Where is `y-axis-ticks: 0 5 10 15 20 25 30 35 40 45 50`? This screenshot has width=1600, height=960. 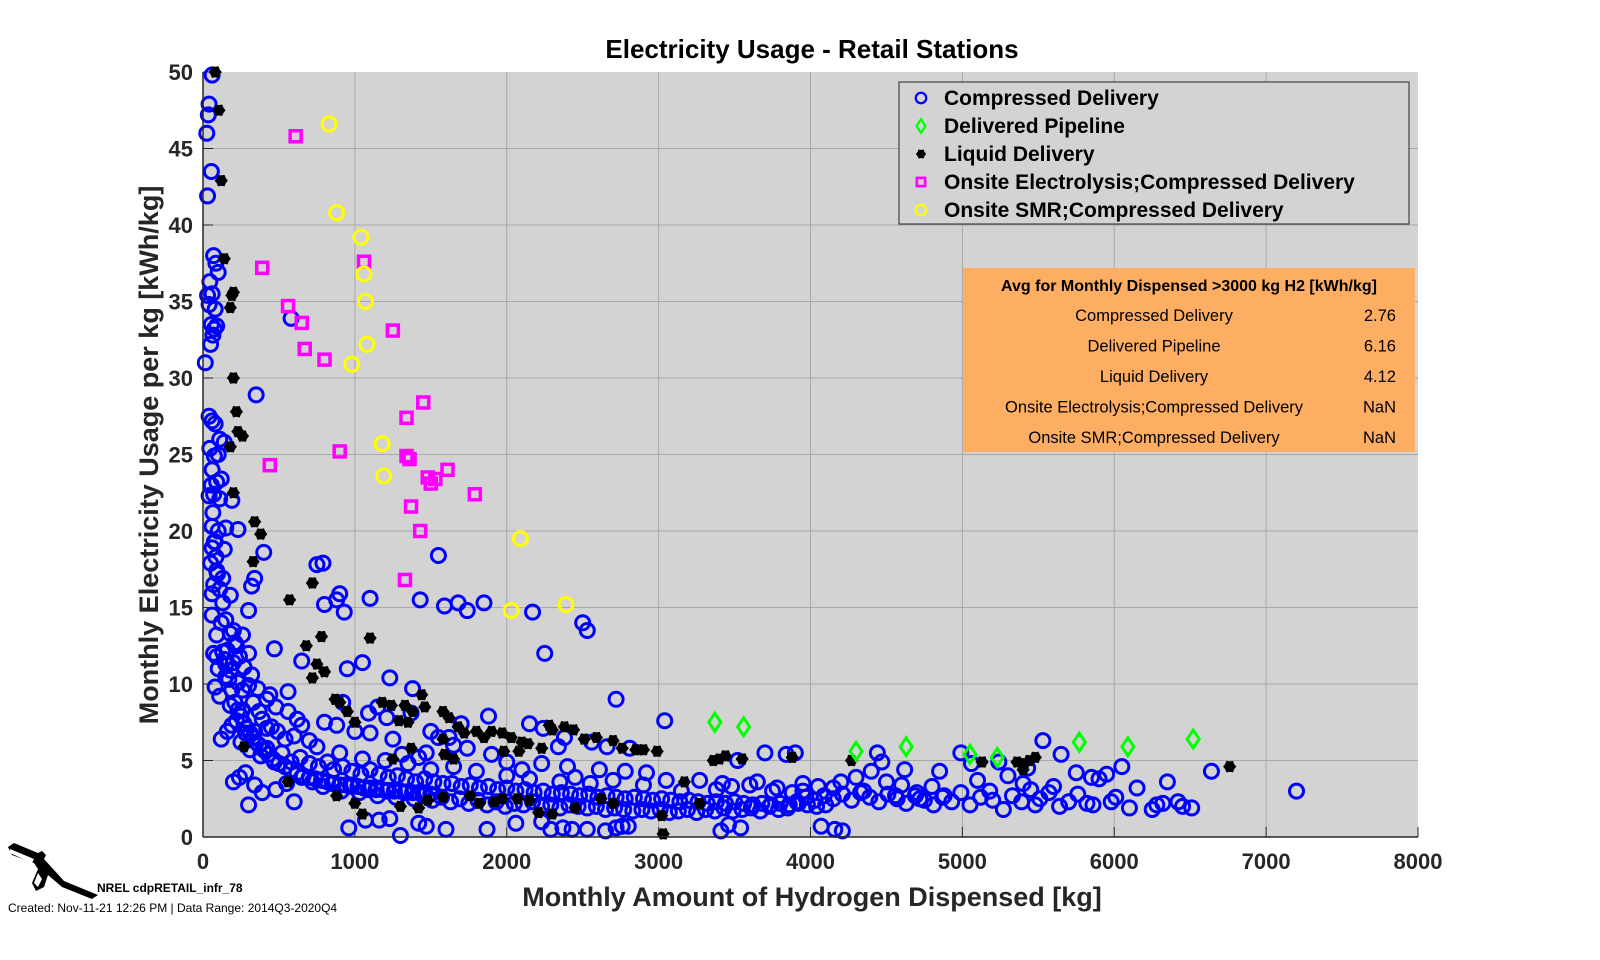 y-axis-ticks: 0 5 10 15 20 25 30 35 40 45 50 is located at coordinates (191, 455).